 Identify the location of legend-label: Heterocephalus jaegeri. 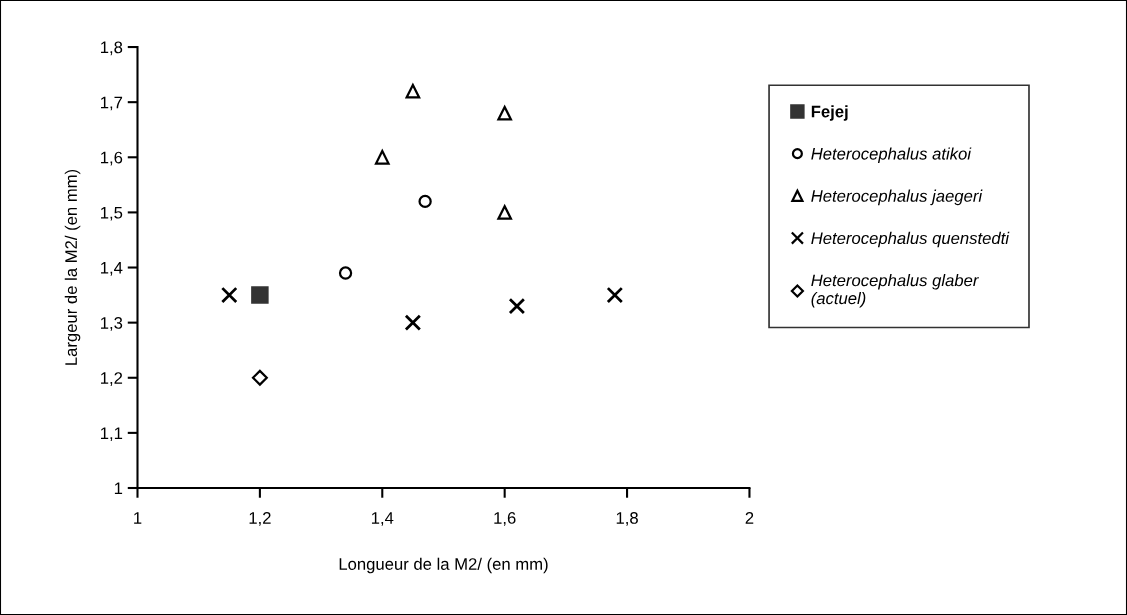
(897, 197).